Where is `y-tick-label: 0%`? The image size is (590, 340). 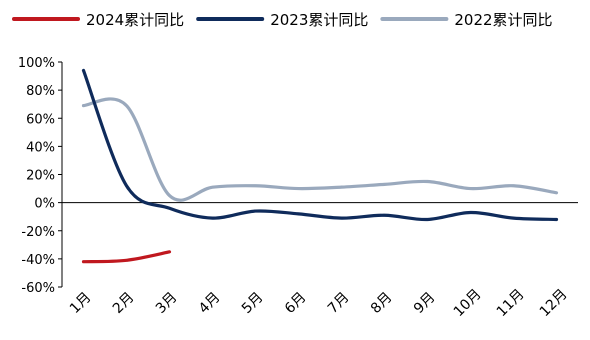
y-tick-label: 0% is located at coordinates (44, 204).